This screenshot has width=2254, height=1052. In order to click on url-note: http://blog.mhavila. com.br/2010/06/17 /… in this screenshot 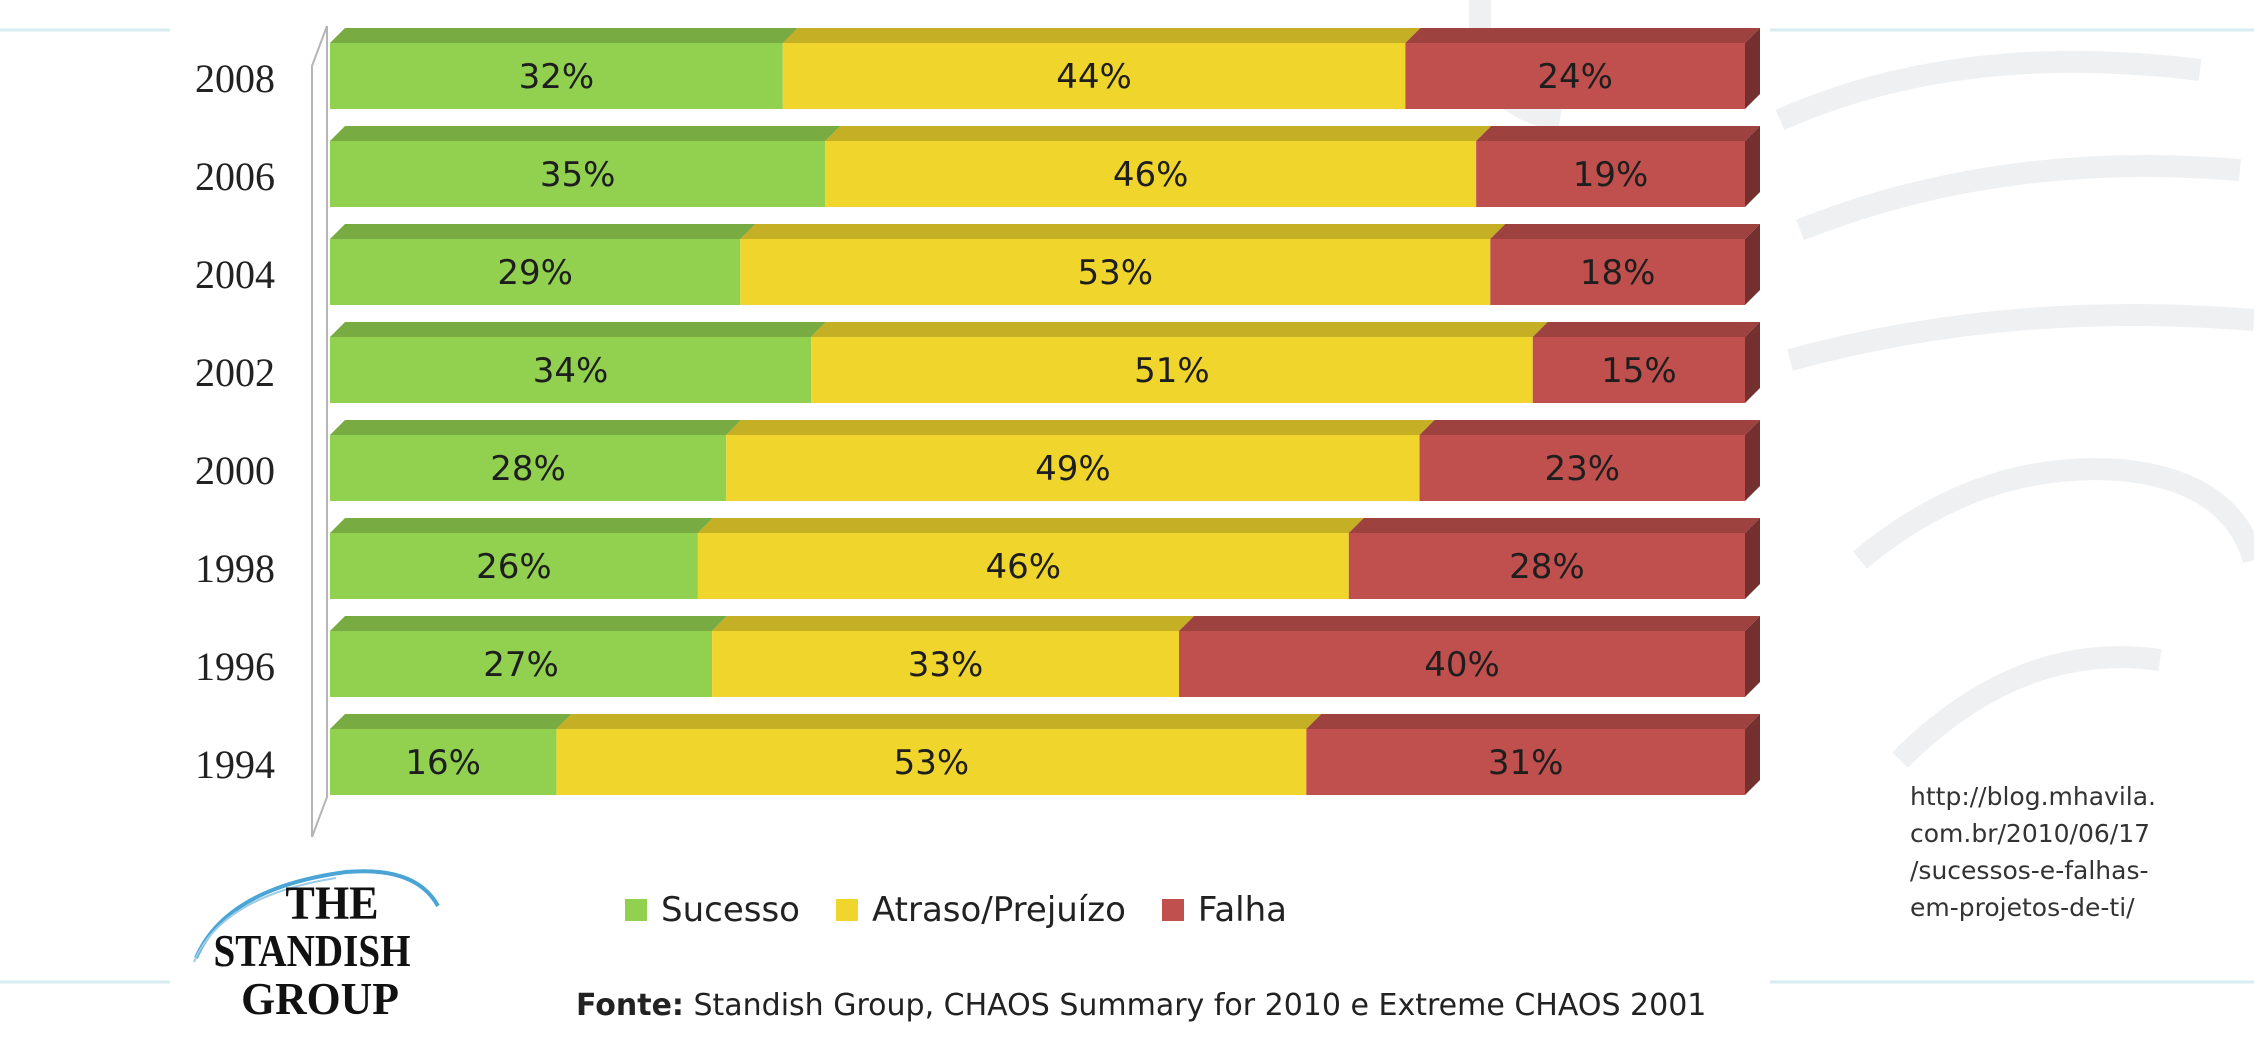, I will do `click(2075, 852)`.